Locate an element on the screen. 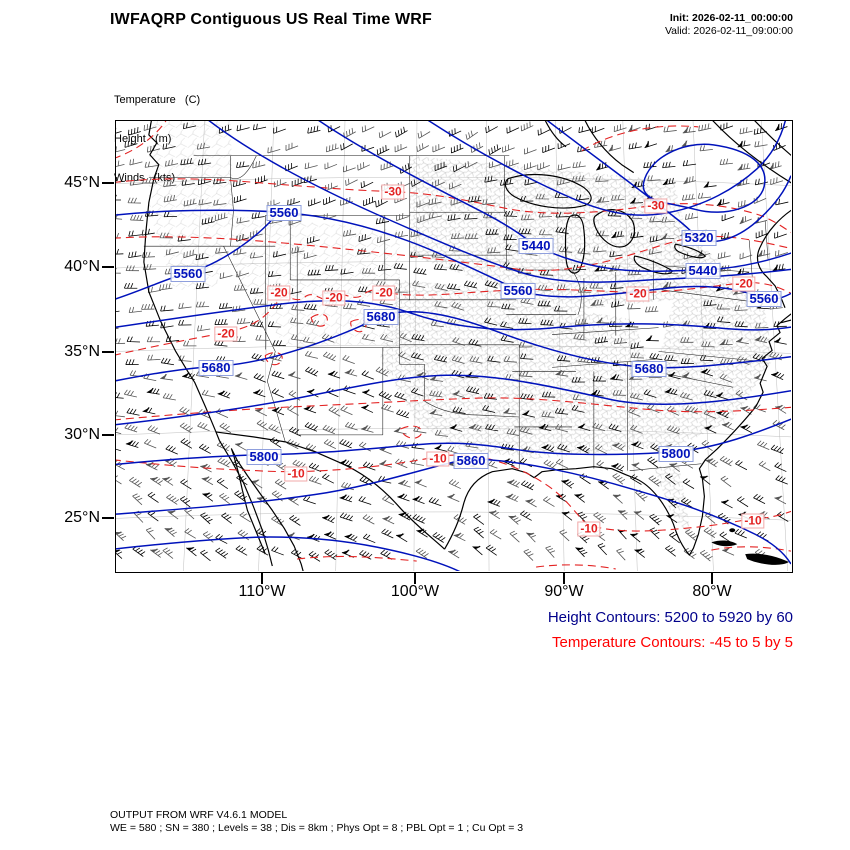  lat-tick-label: 25°N is located at coordinates (82, 517).